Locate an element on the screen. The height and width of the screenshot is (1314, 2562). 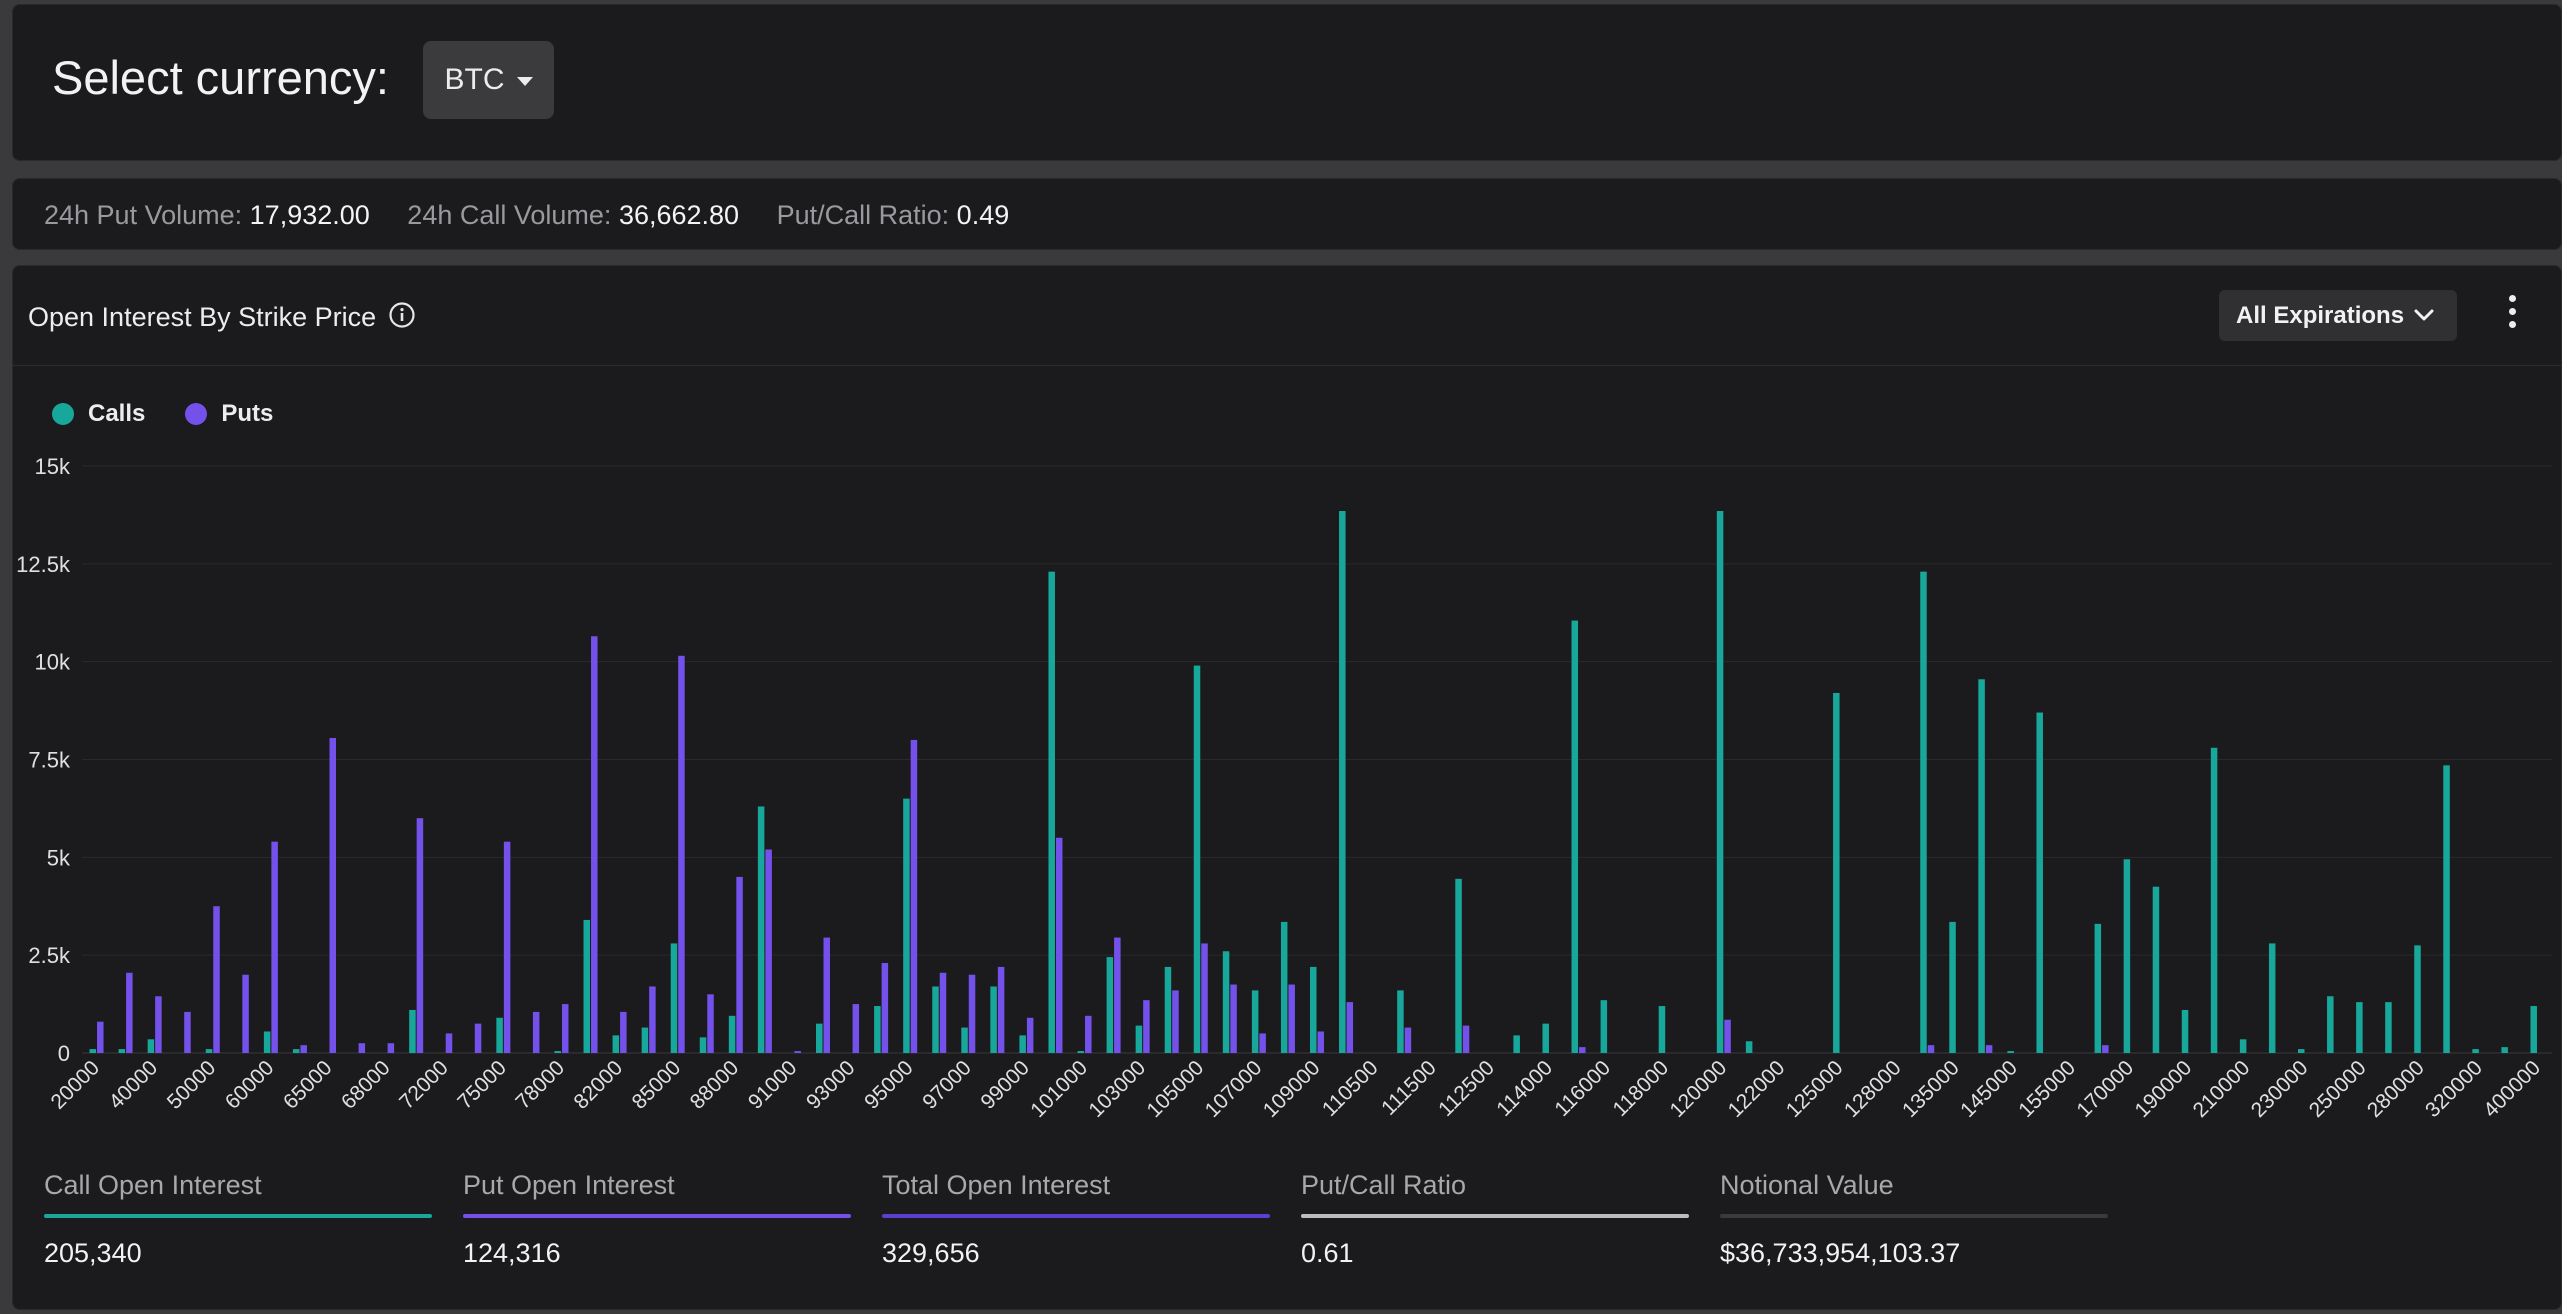
info-icon is located at coordinates (402, 315).